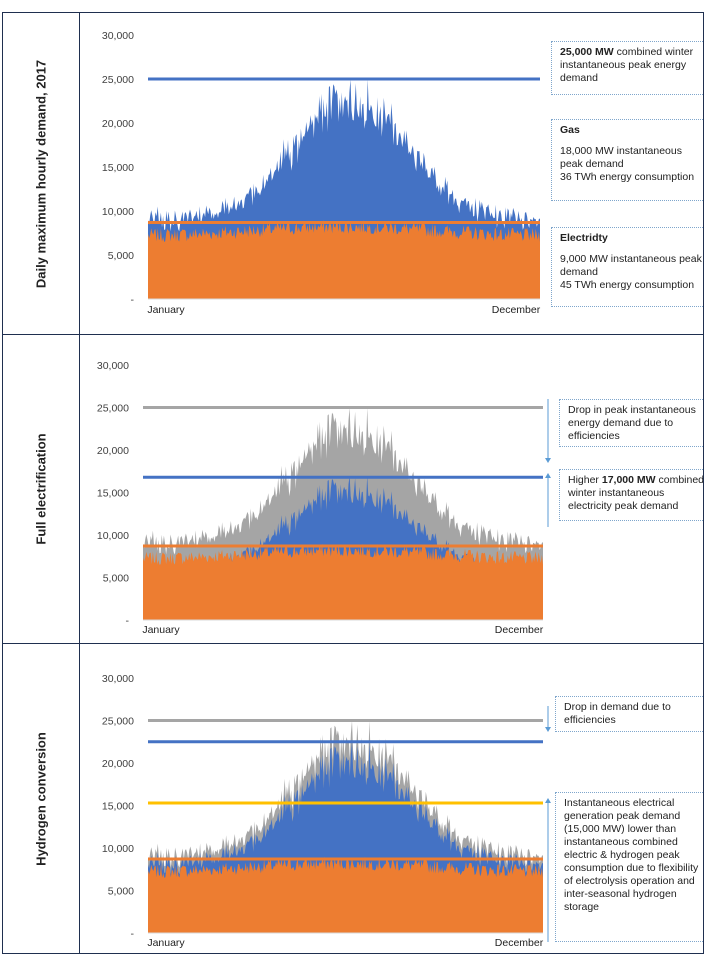 This screenshot has height=962, width=709. Describe the element at coordinates (41, 489) in the screenshot. I see `row-label-cell: Full electrification` at that location.